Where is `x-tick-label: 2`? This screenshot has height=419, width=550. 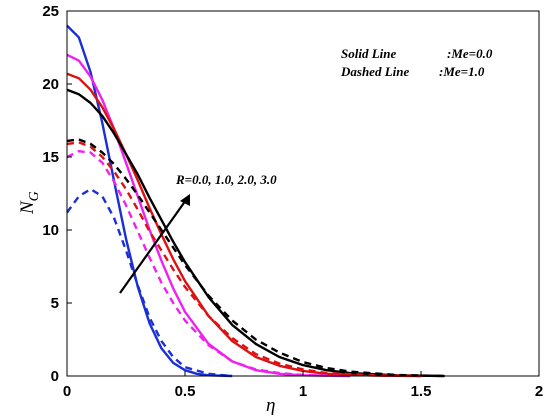 x-tick-label: 2 is located at coordinates (539, 391).